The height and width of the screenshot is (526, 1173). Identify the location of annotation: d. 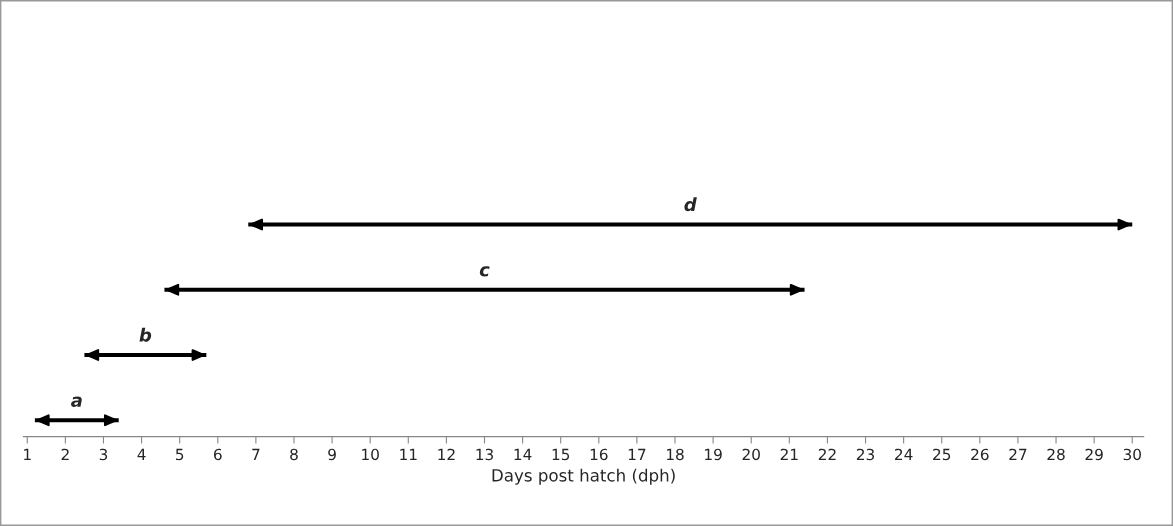
(690, 204).